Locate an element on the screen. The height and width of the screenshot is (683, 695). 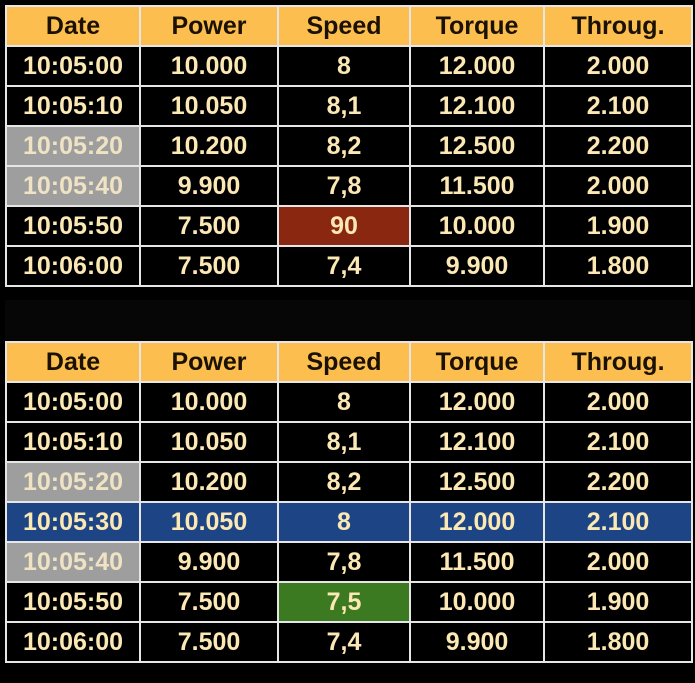
table-row: 10:05:50 7.500 7,5 10.000 1.900 is located at coordinates (349, 602).